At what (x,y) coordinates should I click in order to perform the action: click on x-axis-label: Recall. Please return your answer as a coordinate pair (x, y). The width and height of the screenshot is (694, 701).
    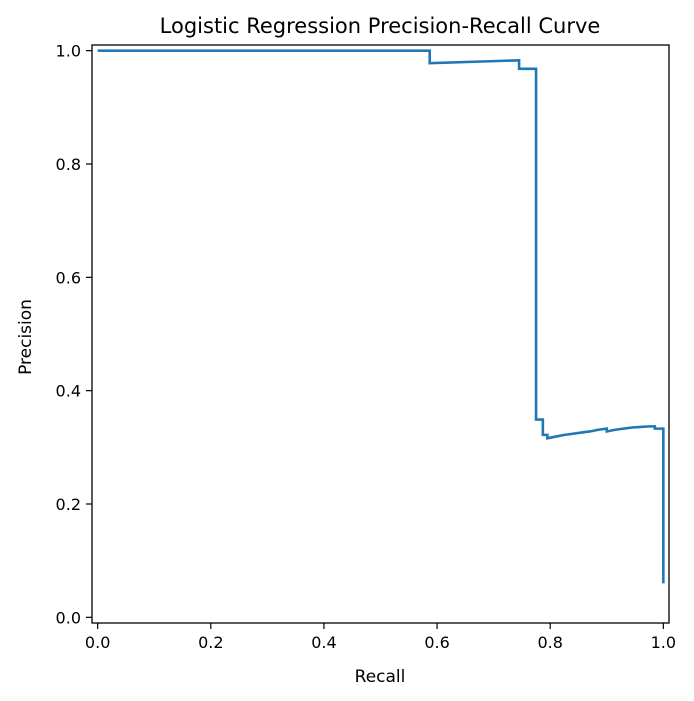
    Looking at the image, I should click on (380, 677).